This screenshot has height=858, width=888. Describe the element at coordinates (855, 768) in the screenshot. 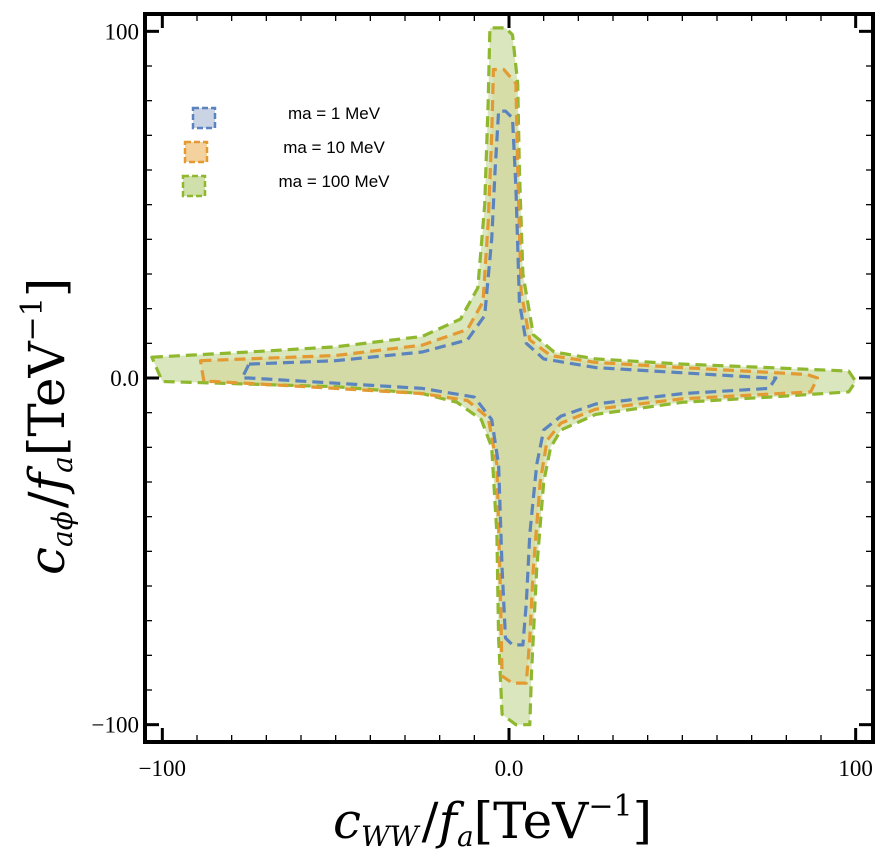

I see `x-tick-label: 100` at that location.